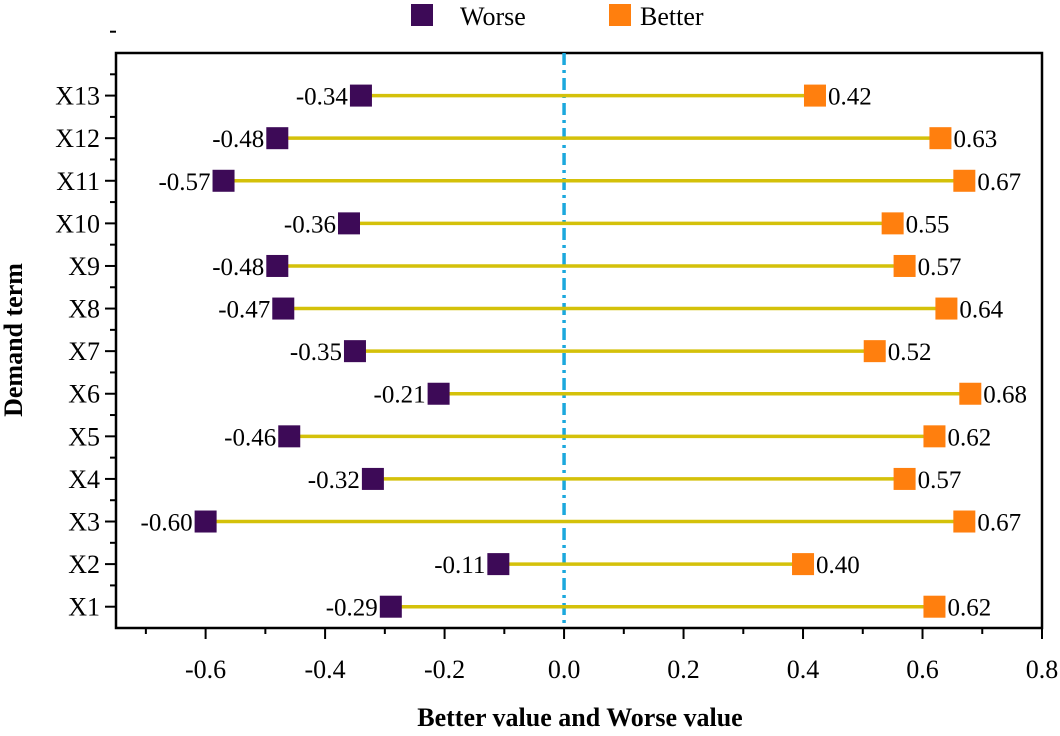 This screenshot has height=736, width=1060. I want to click on x-tick-label: 0.8, so click(1042, 669).